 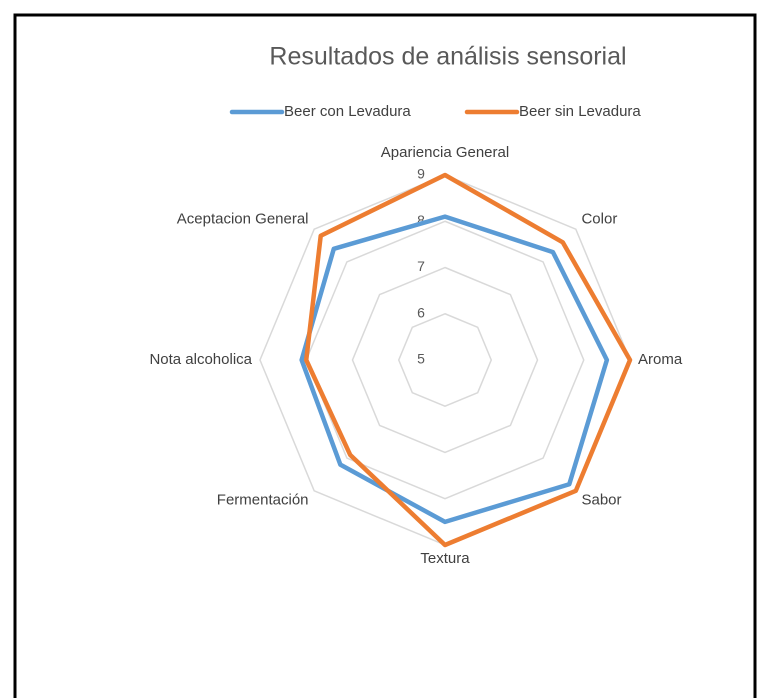 I want to click on grid-ring, so click(x=445, y=360).